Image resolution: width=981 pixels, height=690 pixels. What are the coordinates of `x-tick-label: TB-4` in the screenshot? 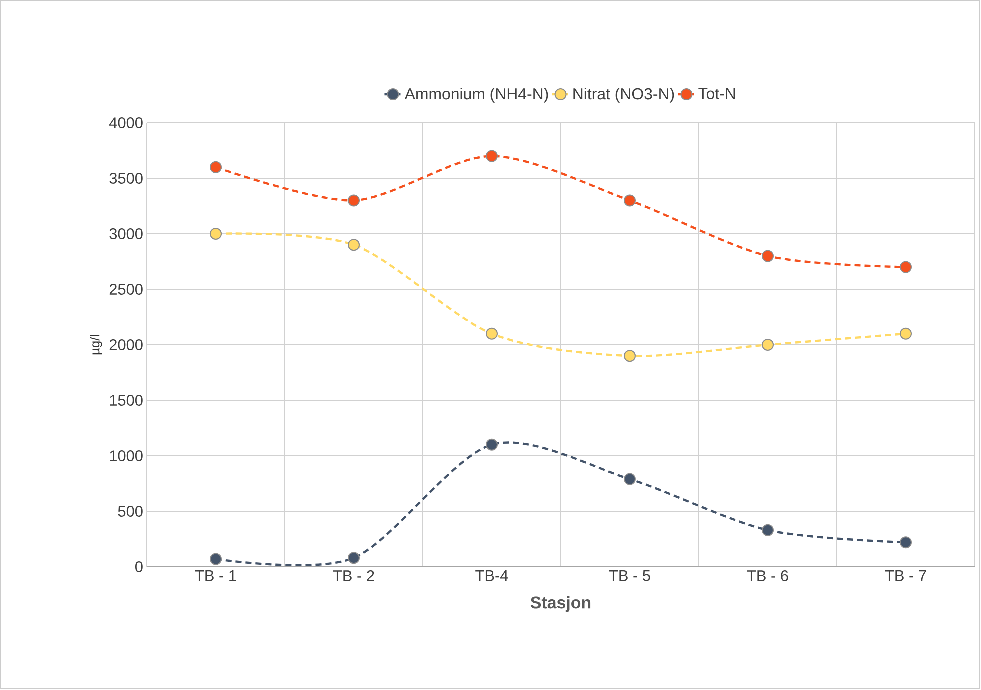 It's located at (492, 576).